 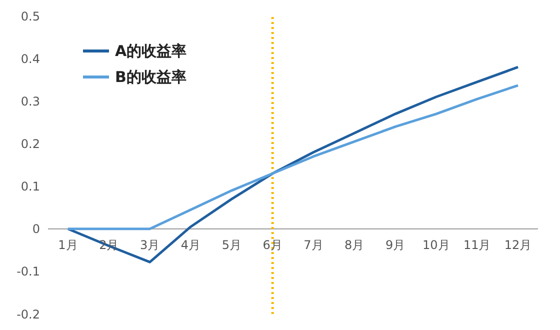 What do you see at coordinates (28, 314) in the screenshot?
I see `y-tick-label: -0.2` at bounding box center [28, 314].